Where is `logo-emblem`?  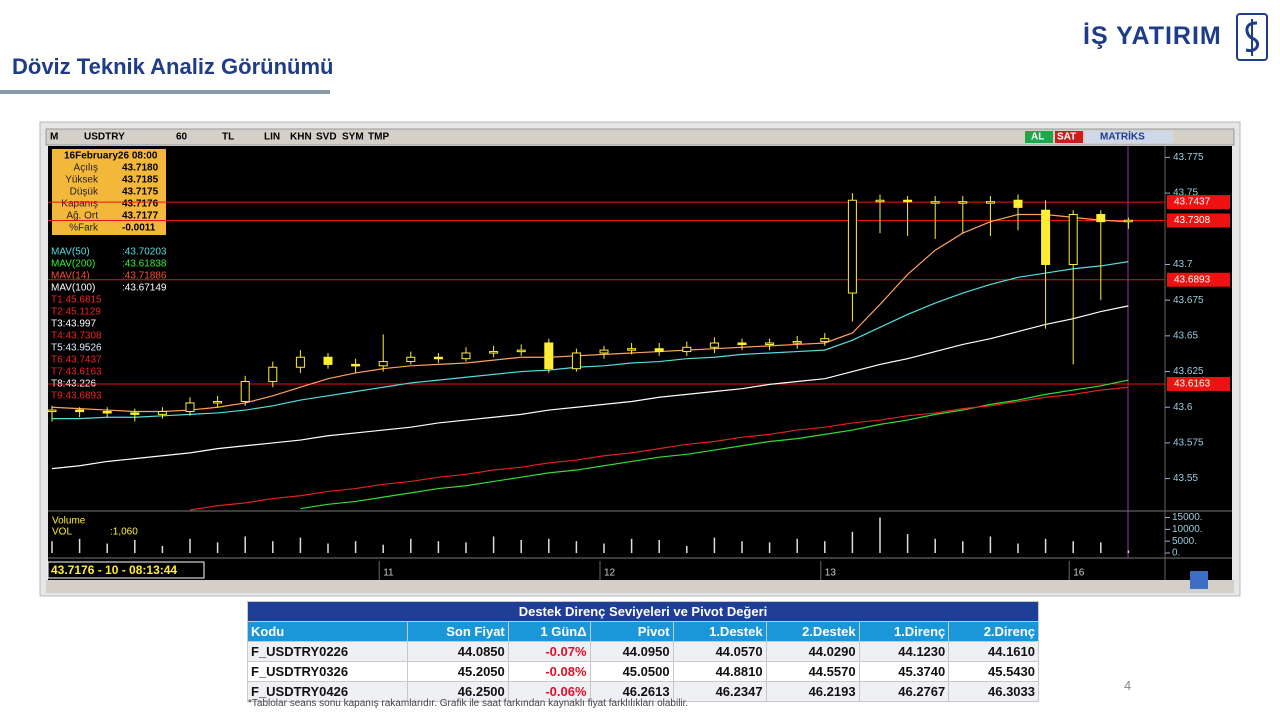
logo-emblem is located at coordinates (1252, 37).